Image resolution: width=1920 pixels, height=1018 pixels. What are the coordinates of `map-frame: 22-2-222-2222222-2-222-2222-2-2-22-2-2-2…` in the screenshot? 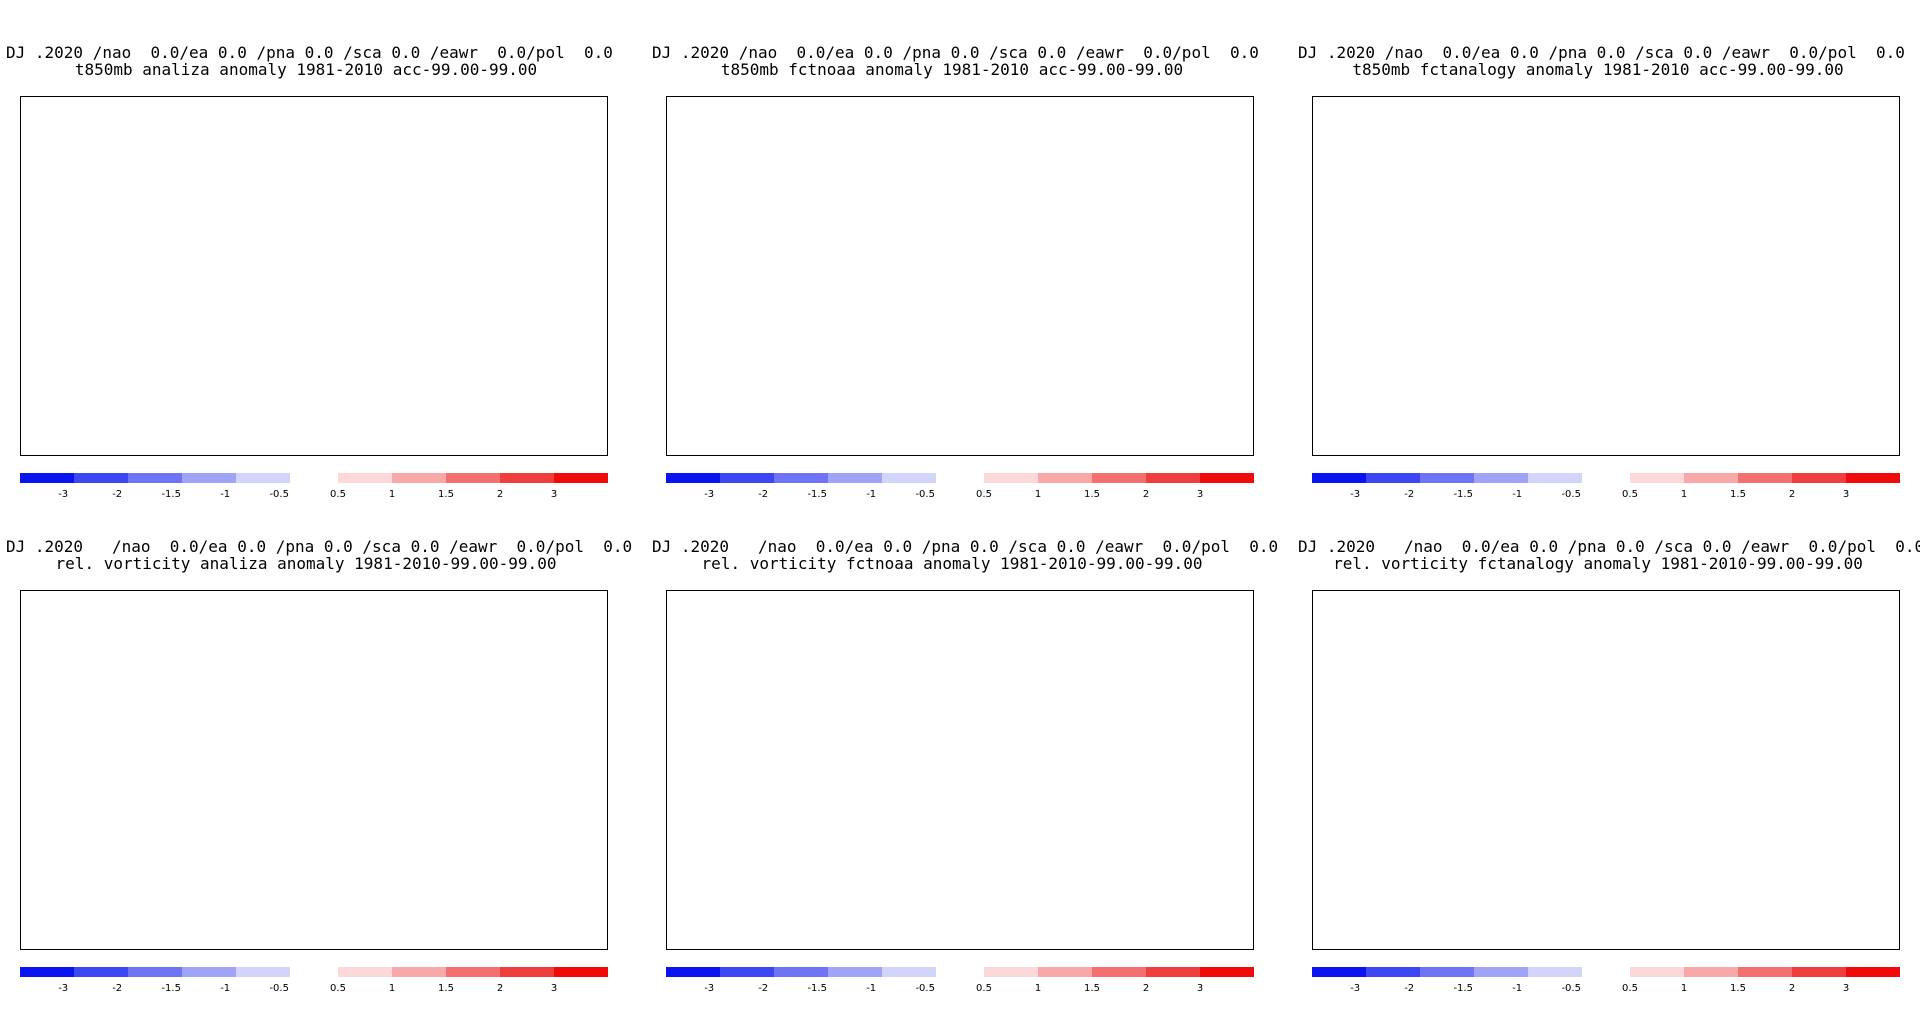 It's located at (1606, 770).